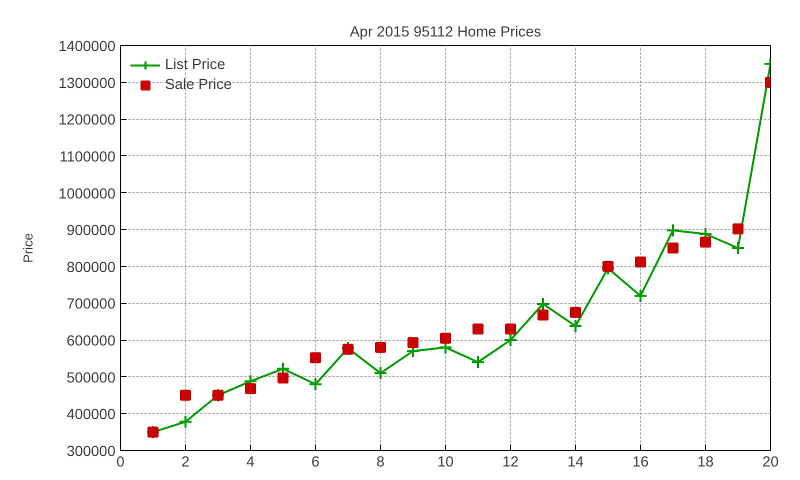  What do you see at coordinates (91, 378) in the screenshot?
I see `y-tick-label: 500000` at bounding box center [91, 378].